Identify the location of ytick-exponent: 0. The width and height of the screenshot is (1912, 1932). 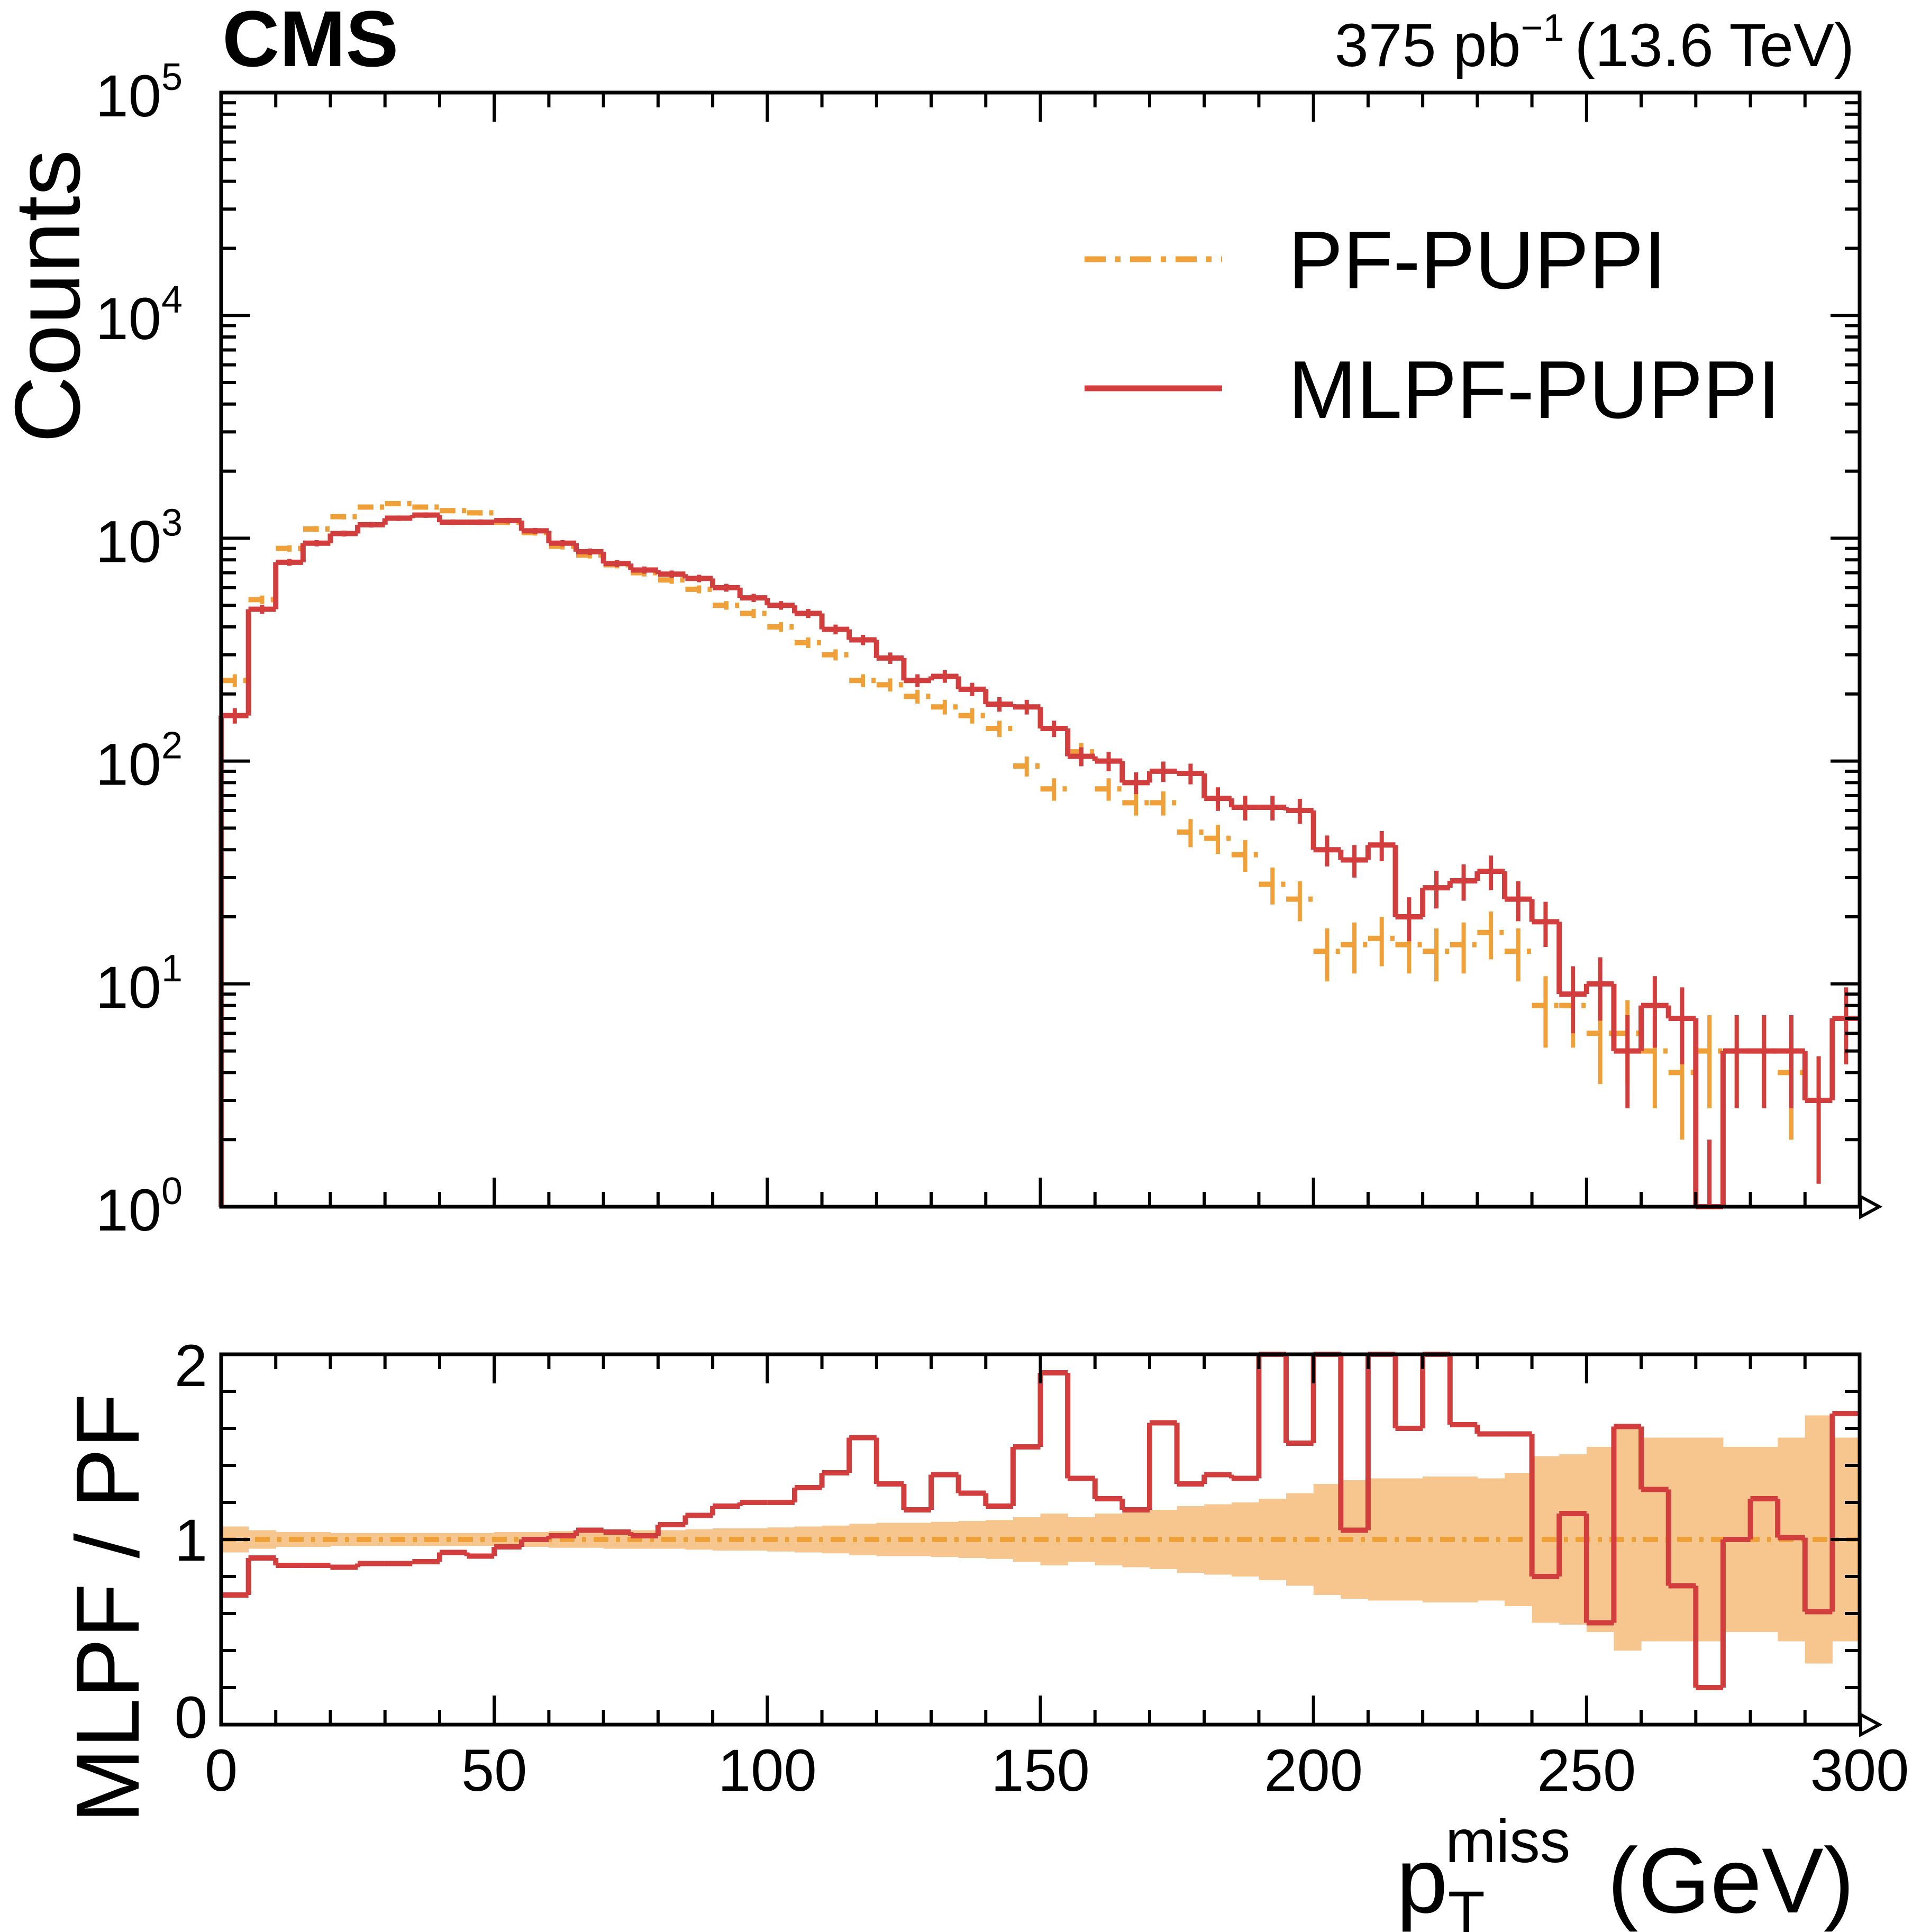
(172, 1191).